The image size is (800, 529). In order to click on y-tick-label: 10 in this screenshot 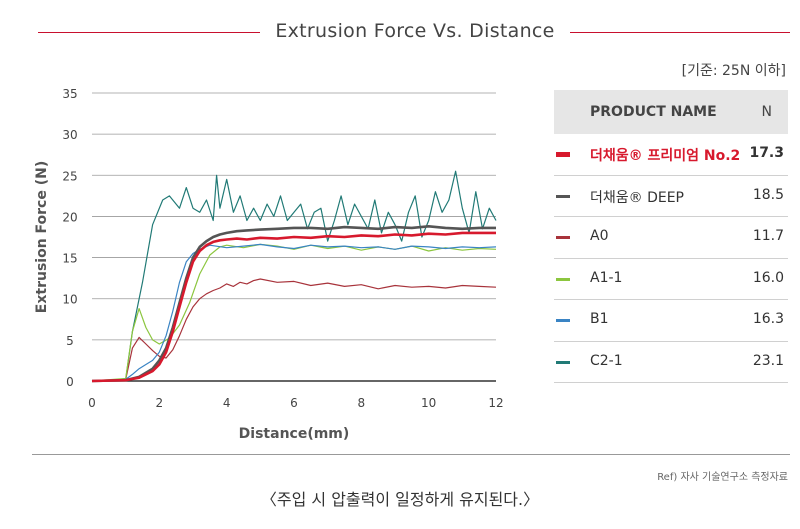, I will do `click(69, 300)`.